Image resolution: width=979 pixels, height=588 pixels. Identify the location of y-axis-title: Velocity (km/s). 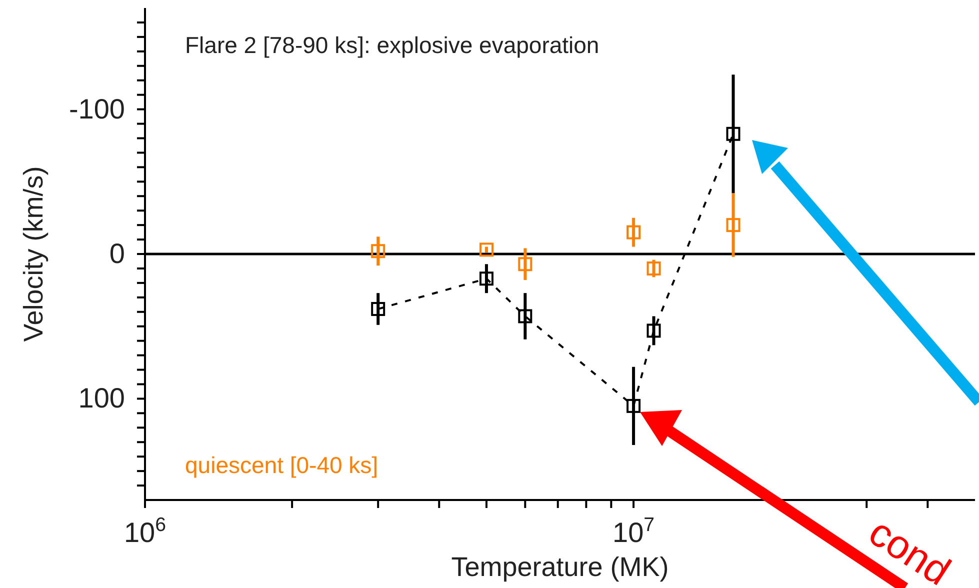
(34, 254).